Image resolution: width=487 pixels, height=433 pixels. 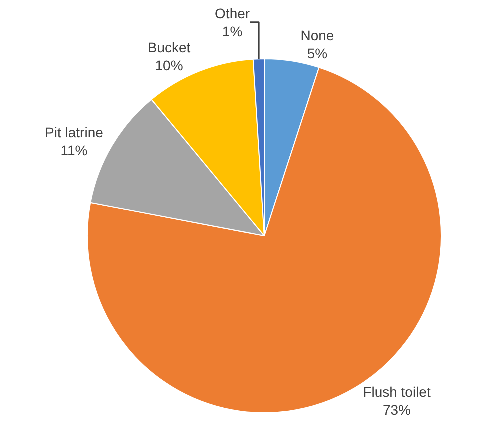 What do you see at coordinates (169, 48) in the screenshot?
I see `slice-label: Bucket` at bounding box center [169, 48].